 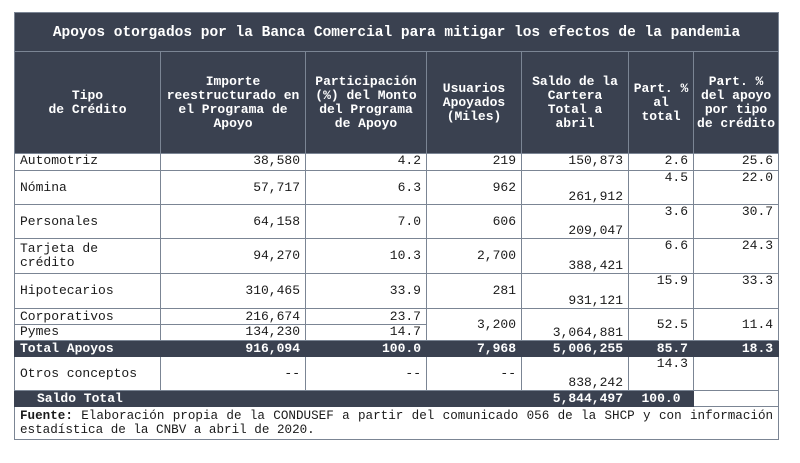 I want to click on cell-saldo: 931,121, so click(x=575, y=291).